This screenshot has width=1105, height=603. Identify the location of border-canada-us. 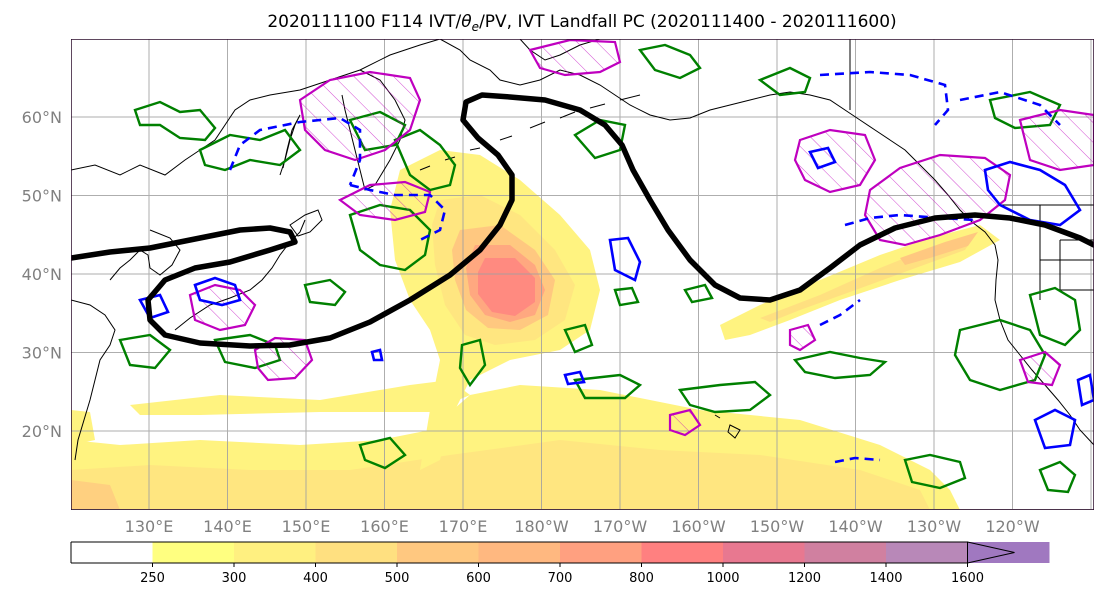
(1046, 252).